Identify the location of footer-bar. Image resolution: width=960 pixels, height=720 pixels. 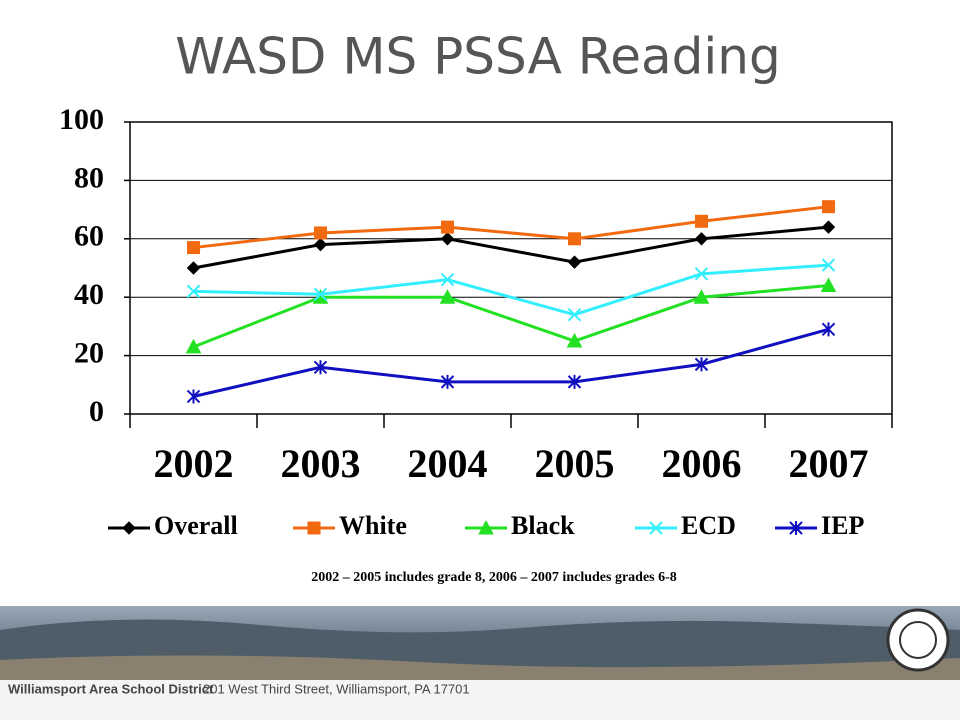
(480, 700).